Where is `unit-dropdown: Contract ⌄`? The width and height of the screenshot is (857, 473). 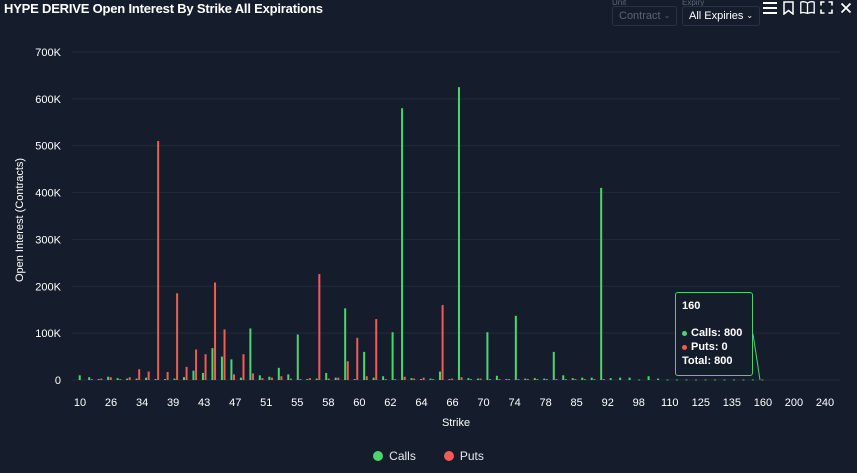
unit-dropdown: Contract ⌄ is located at coordinates (645, 16).